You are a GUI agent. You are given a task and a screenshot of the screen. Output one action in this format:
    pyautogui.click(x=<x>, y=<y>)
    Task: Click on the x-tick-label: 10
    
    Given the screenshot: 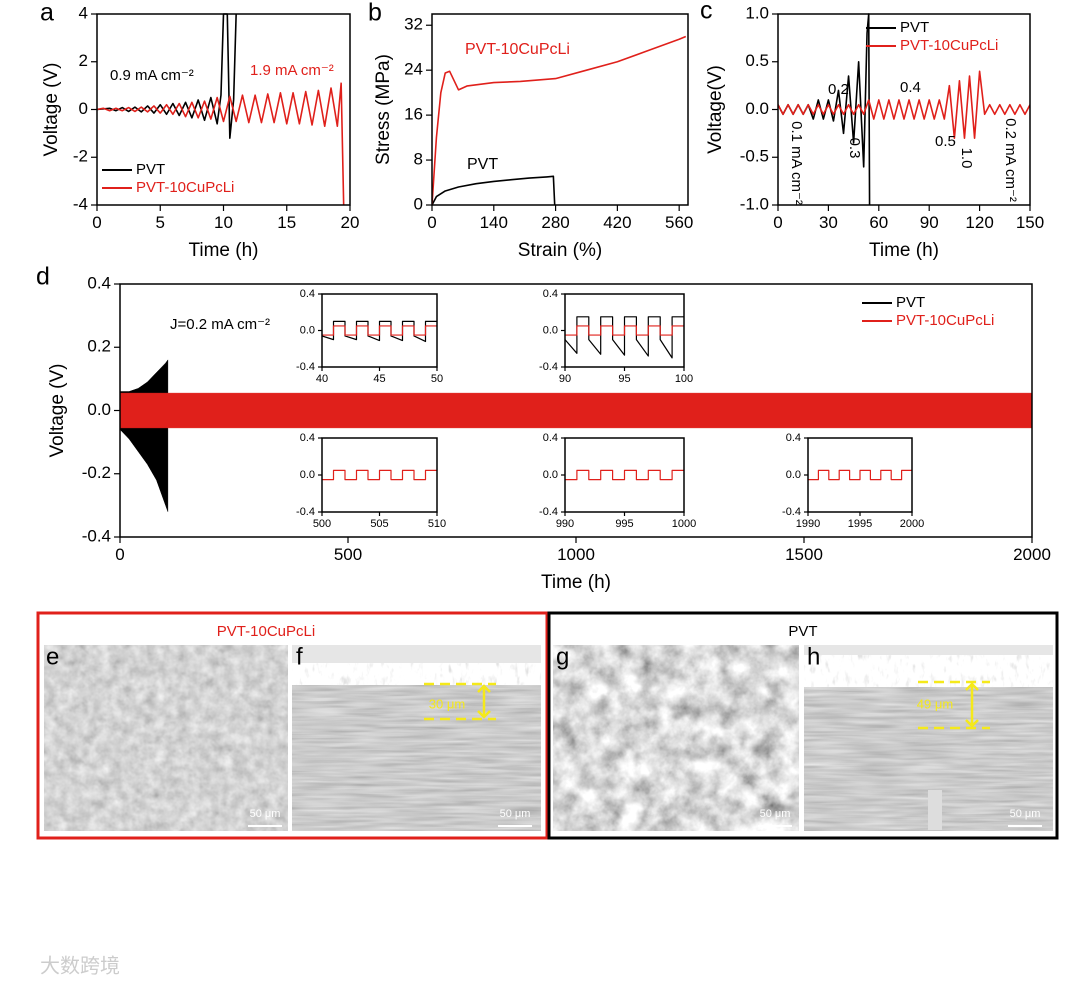 What is the action you would take?
    pyautogui.click(x=223, y=222)
    